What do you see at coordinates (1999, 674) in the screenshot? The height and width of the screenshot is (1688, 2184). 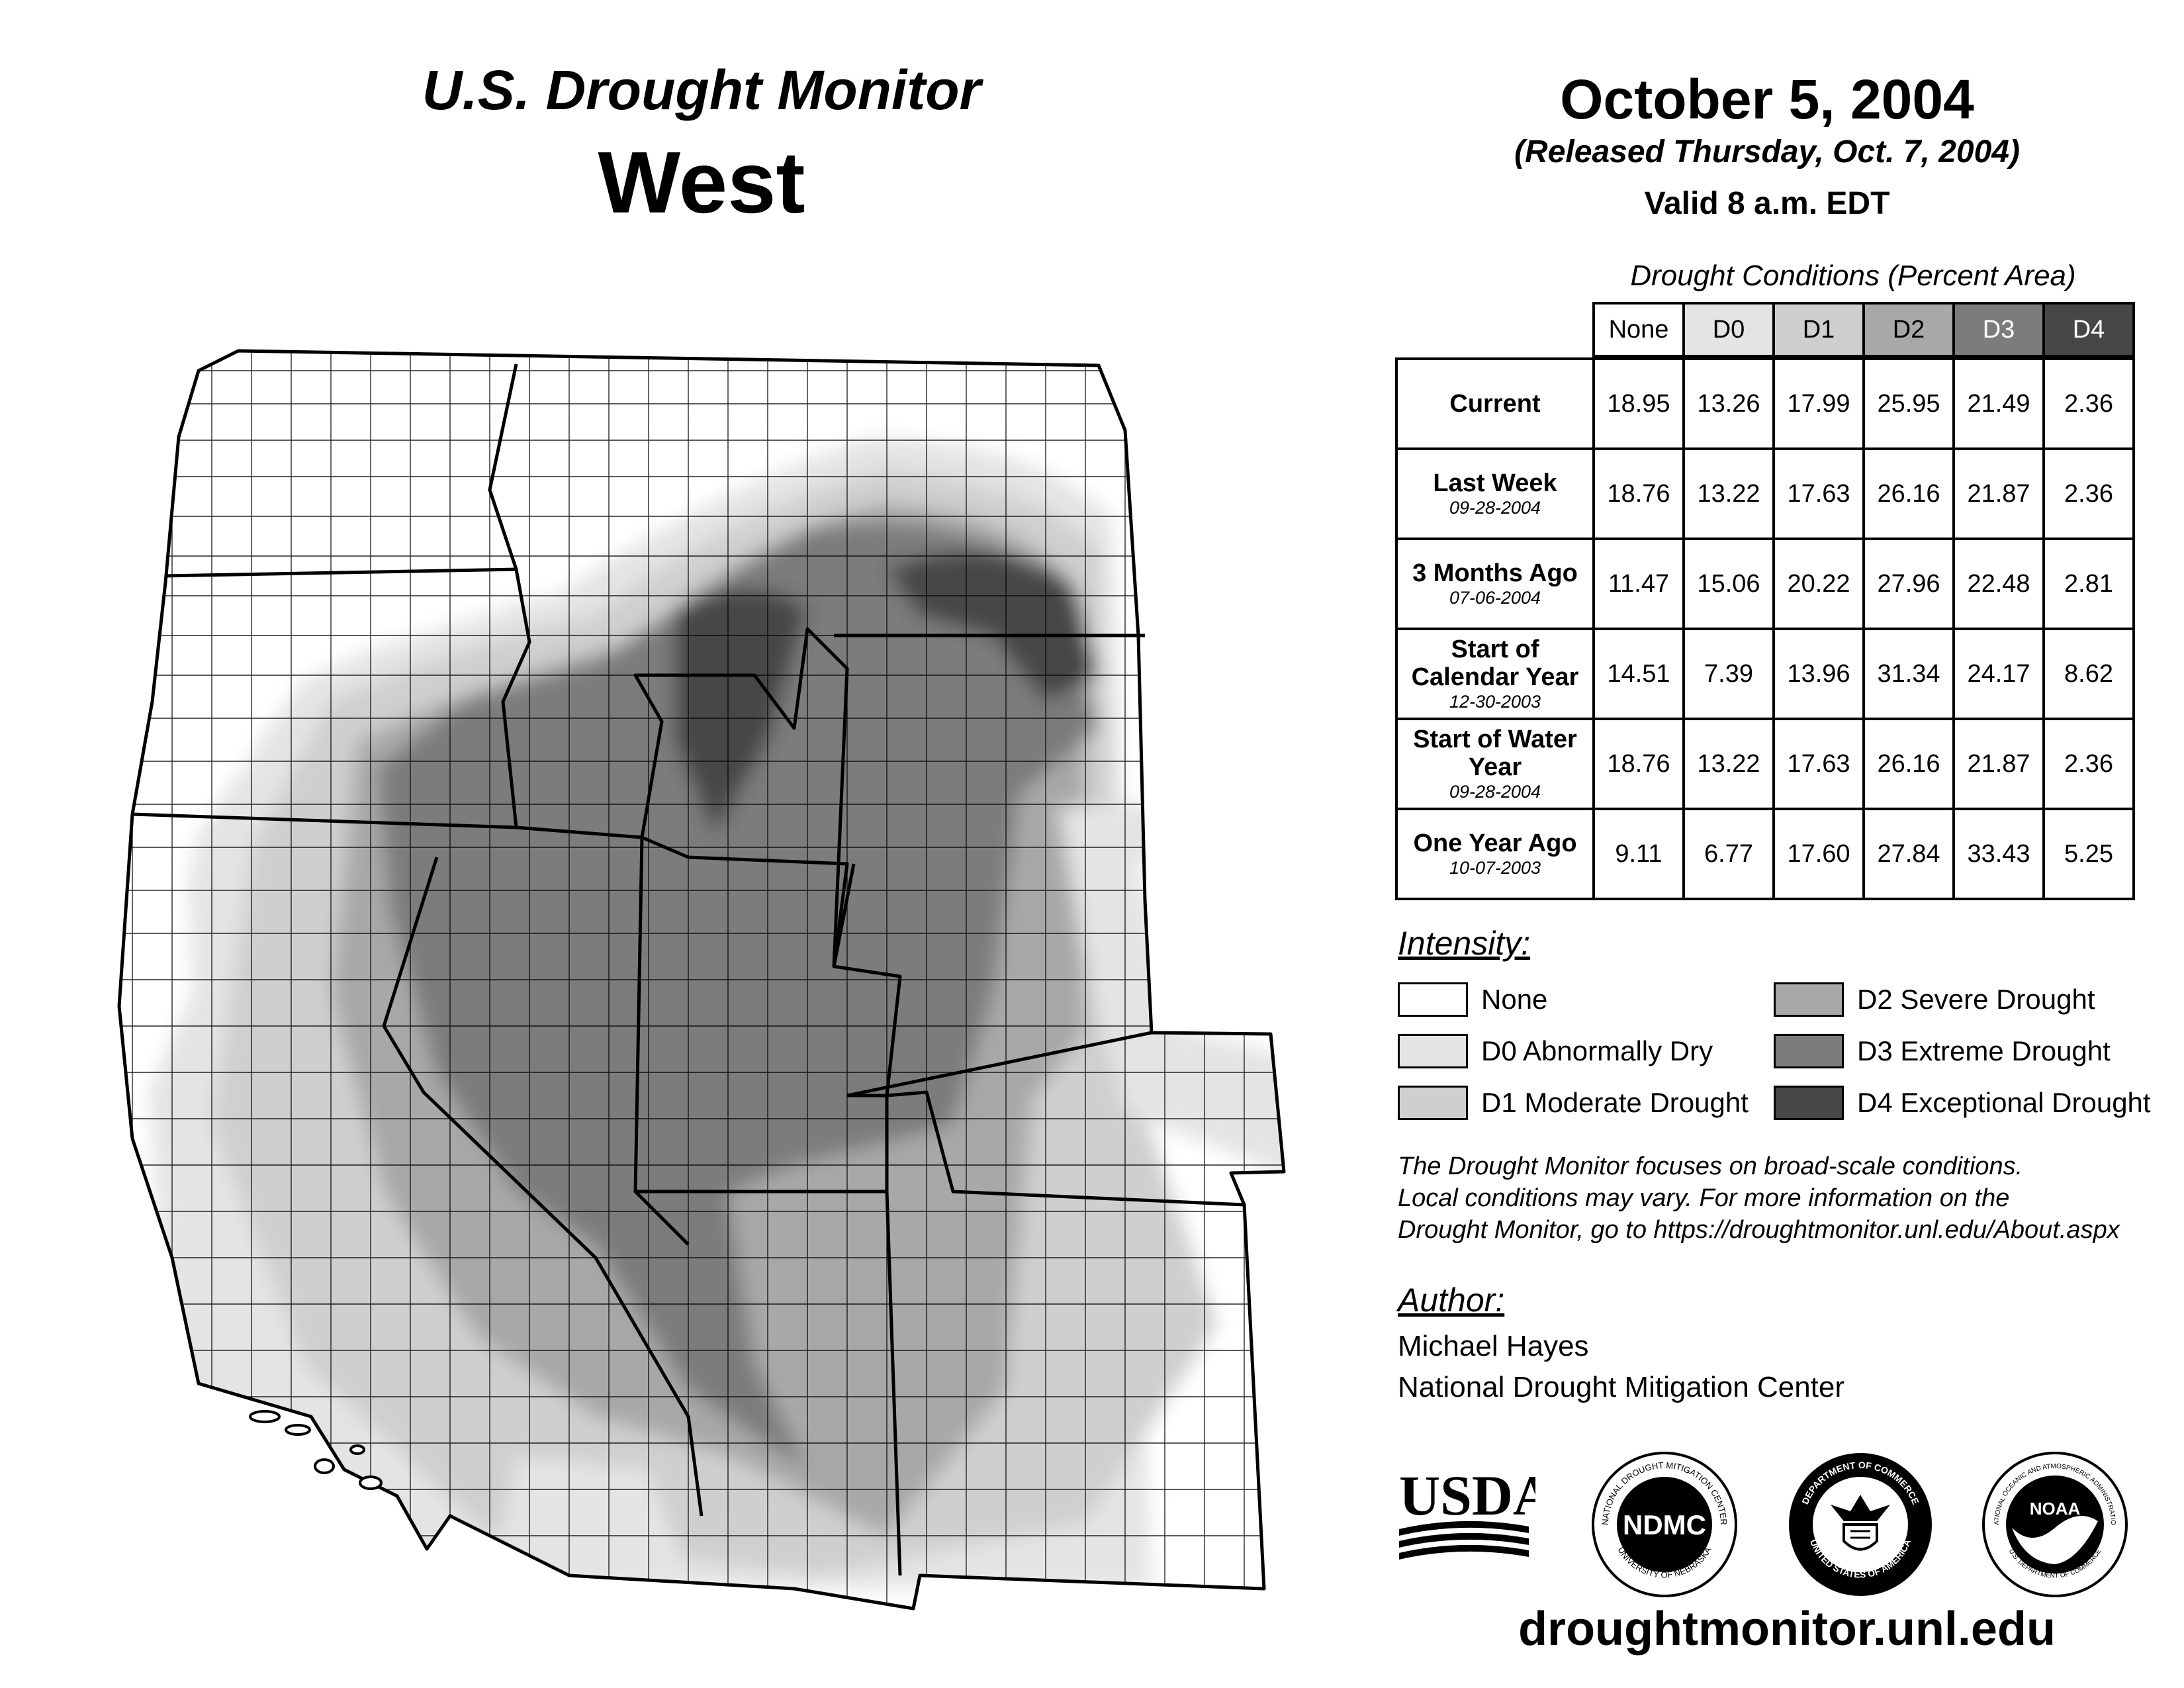 I see `table-cell: 24.17` at bounding box center [1999, 674].